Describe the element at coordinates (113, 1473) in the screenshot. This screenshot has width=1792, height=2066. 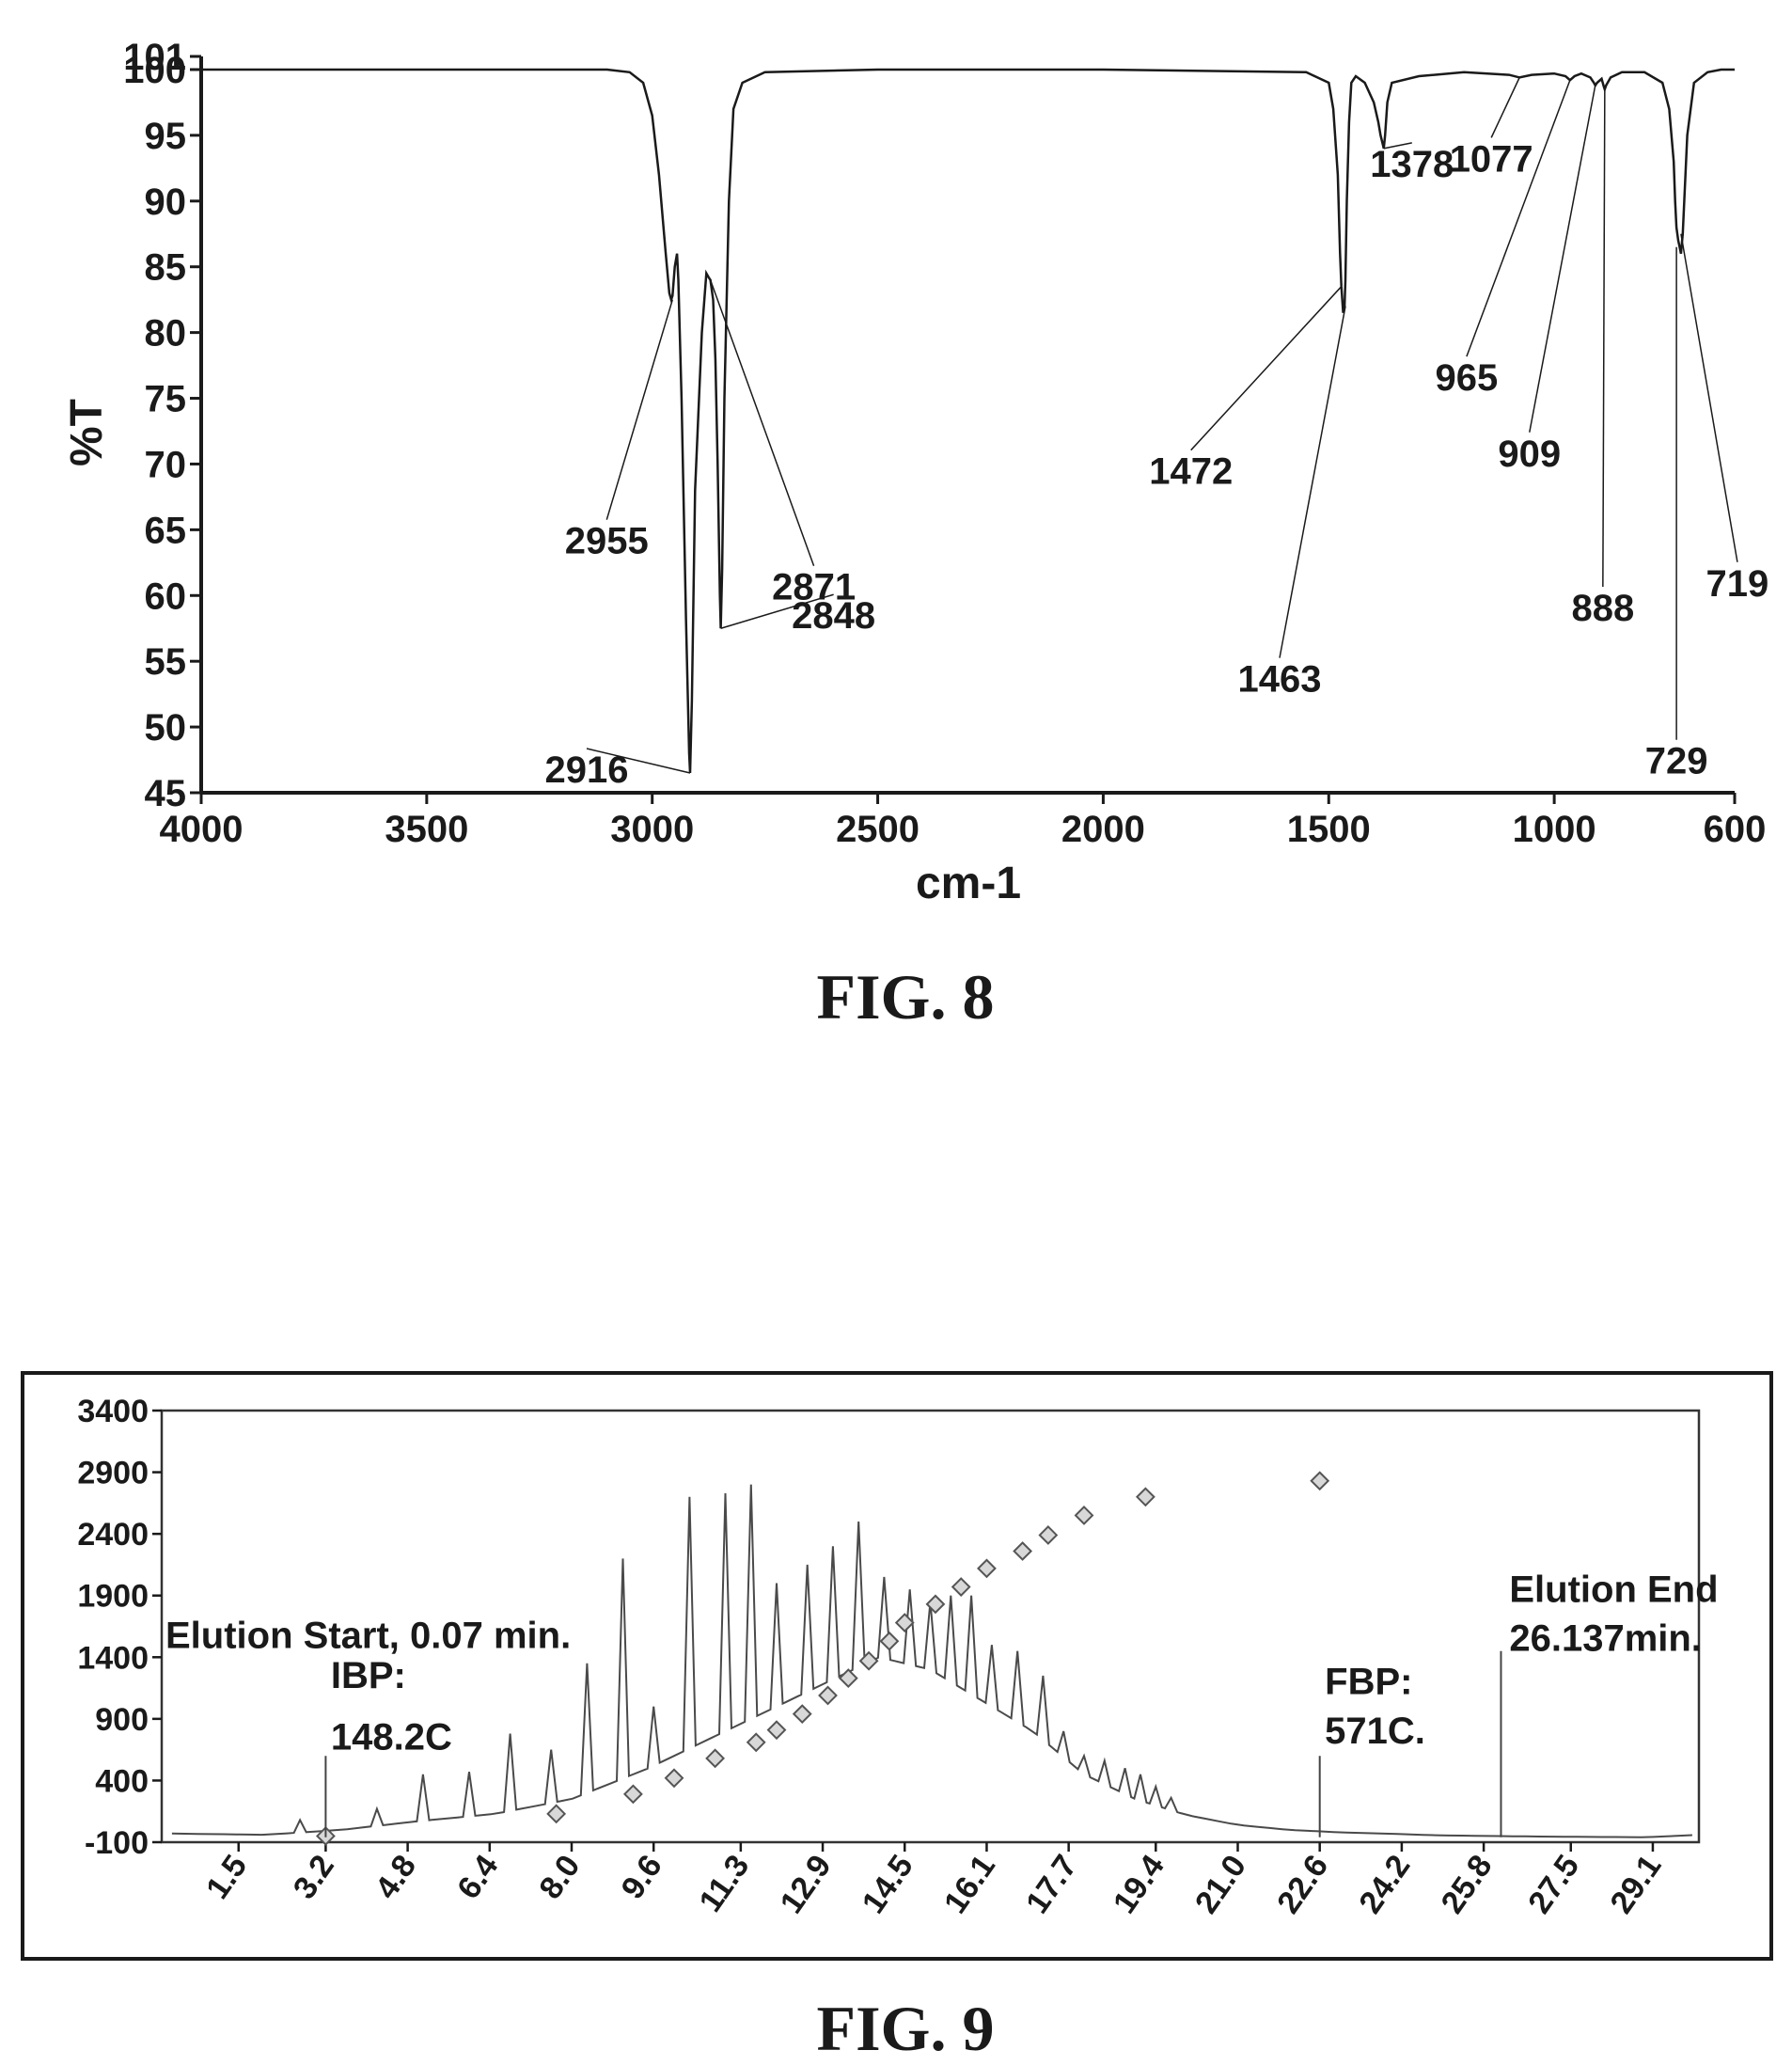
I see `fig9-y-tick-label: 2900` at that location.